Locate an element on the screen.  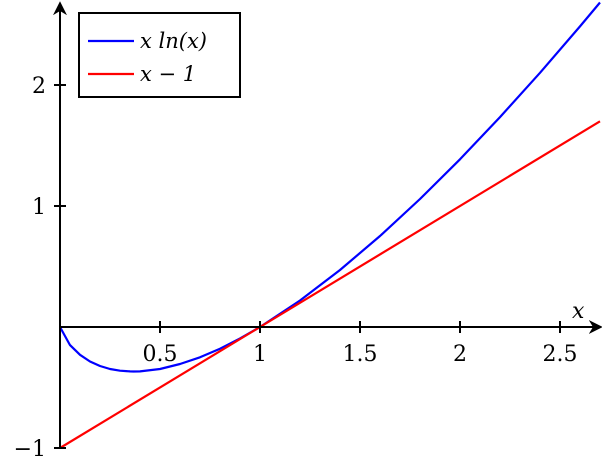
x-tick-label: 1 is located at coordinates (260, 354).